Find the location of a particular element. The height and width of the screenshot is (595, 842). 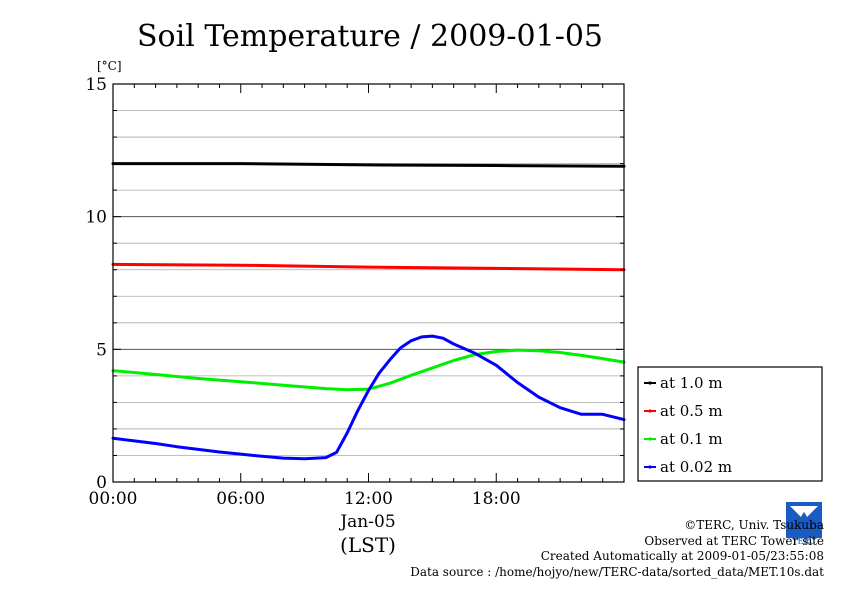

legend: at 1.0 m at 0.5 m at 0.1 m at 0.02 m is located at coordinates (730, 424).